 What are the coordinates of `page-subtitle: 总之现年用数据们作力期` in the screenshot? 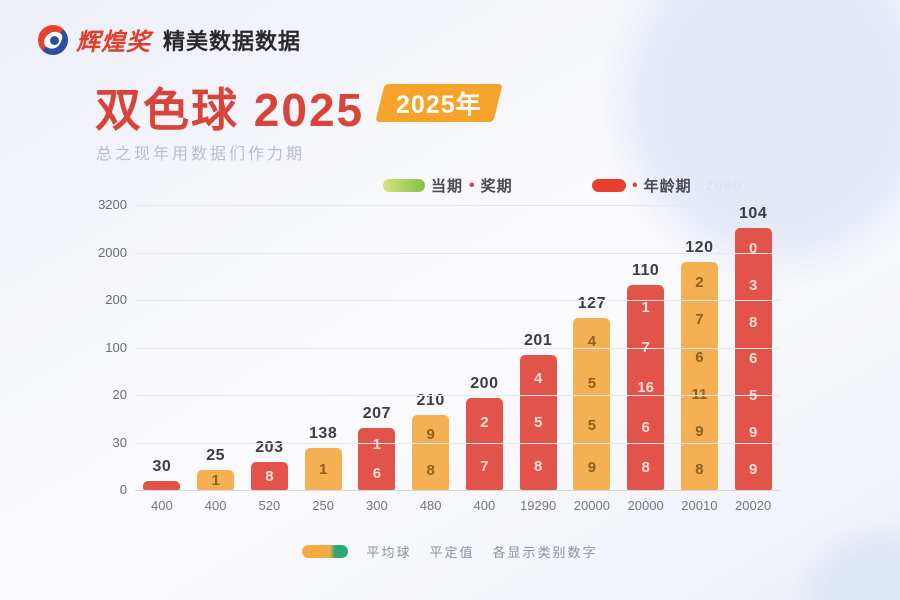 It's located at (201, 154).